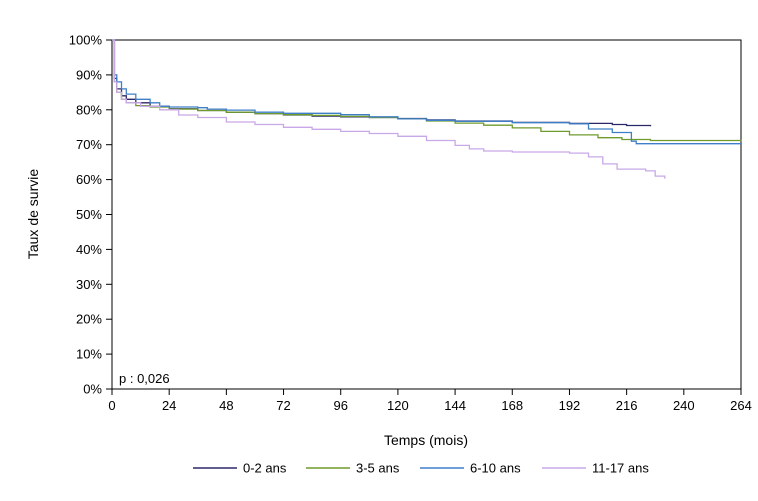 Image resolution: width=758 pixels, height=501 pixels. Describe the element at coordinates (426, 440) in the screenshot. I see `x-axis-title: Temps (mois)` at that location.